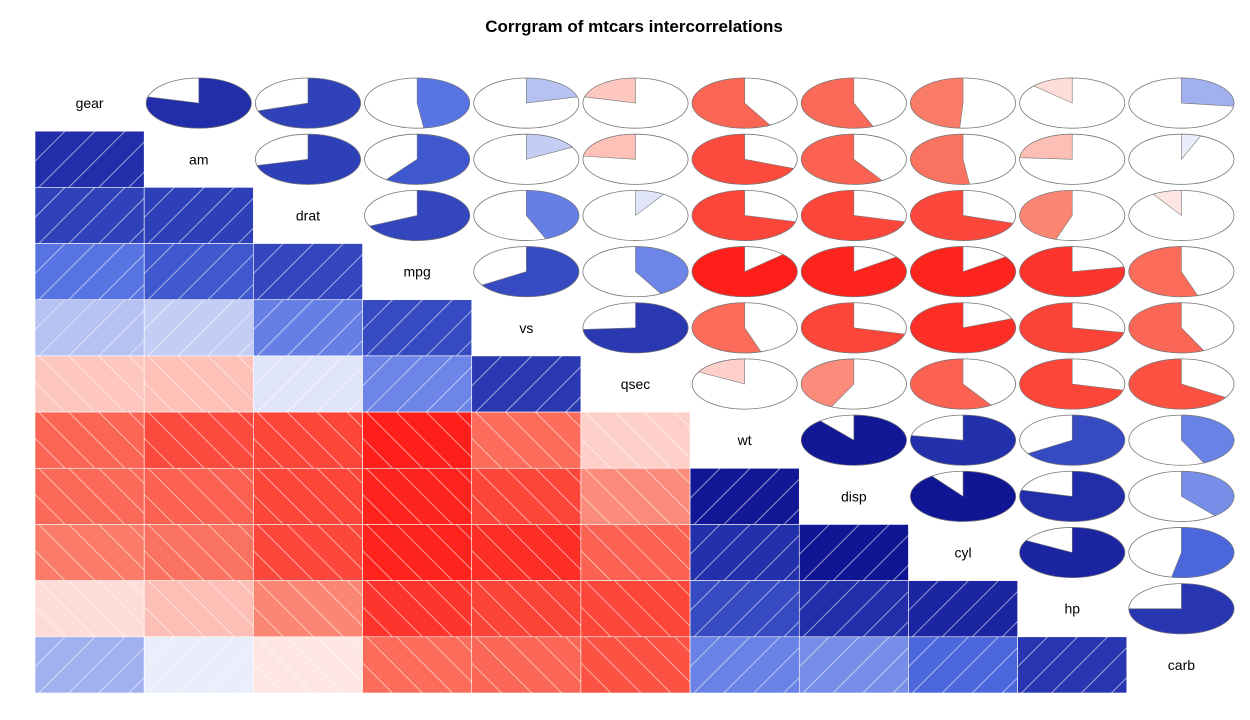 Image resolution: width=1250 pixels, height=720 pixels. What do you see at coordinates (1072, 609) in the screenshot?
I see `diagonal-label-hp: hp` at bounding box center [1072, 609].